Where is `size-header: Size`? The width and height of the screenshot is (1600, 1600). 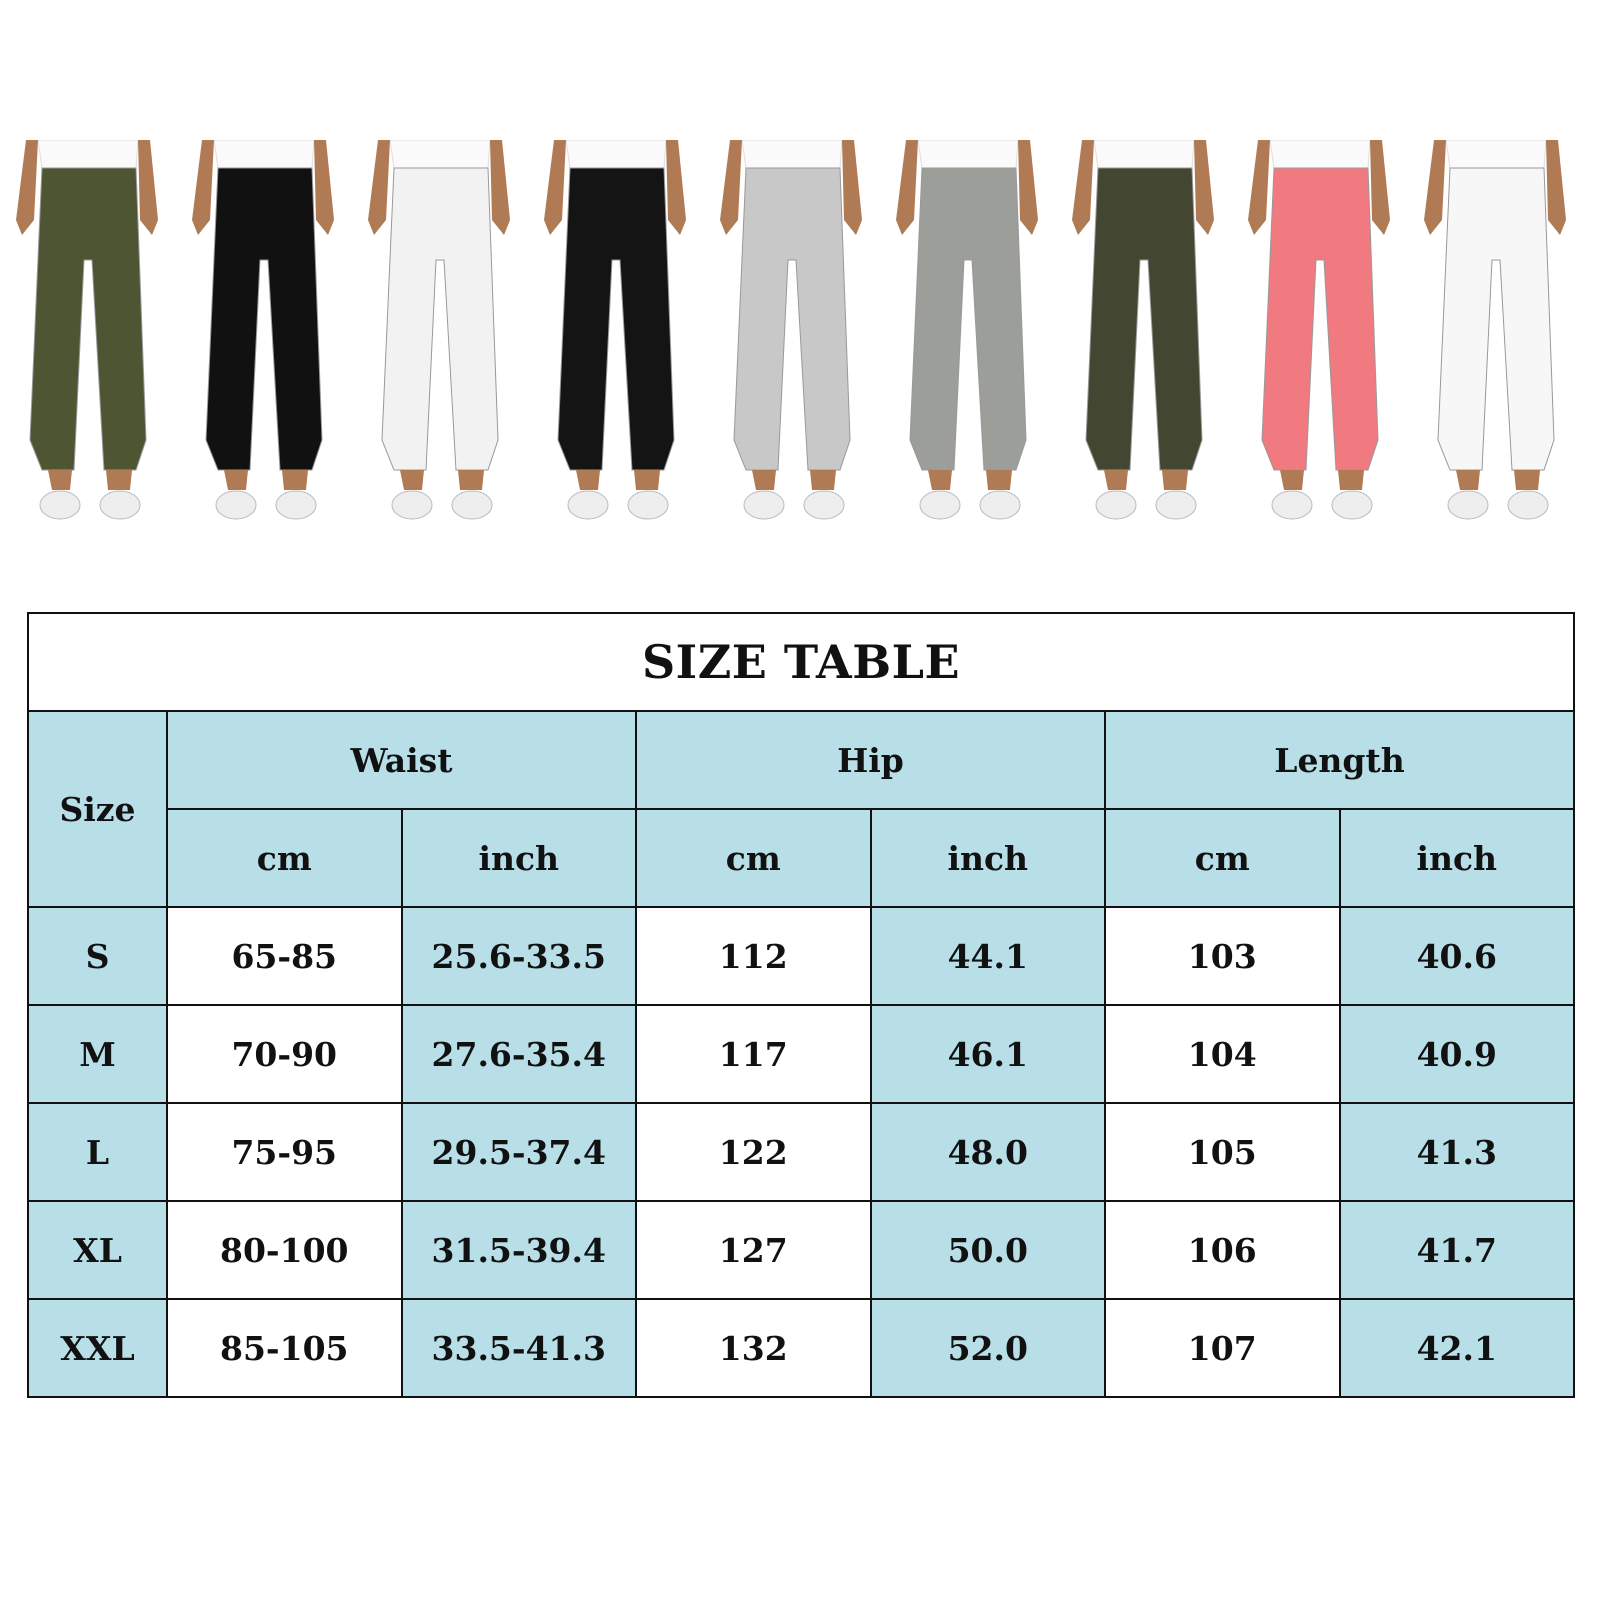 size-header: Size is located at coordinates (97, 809).